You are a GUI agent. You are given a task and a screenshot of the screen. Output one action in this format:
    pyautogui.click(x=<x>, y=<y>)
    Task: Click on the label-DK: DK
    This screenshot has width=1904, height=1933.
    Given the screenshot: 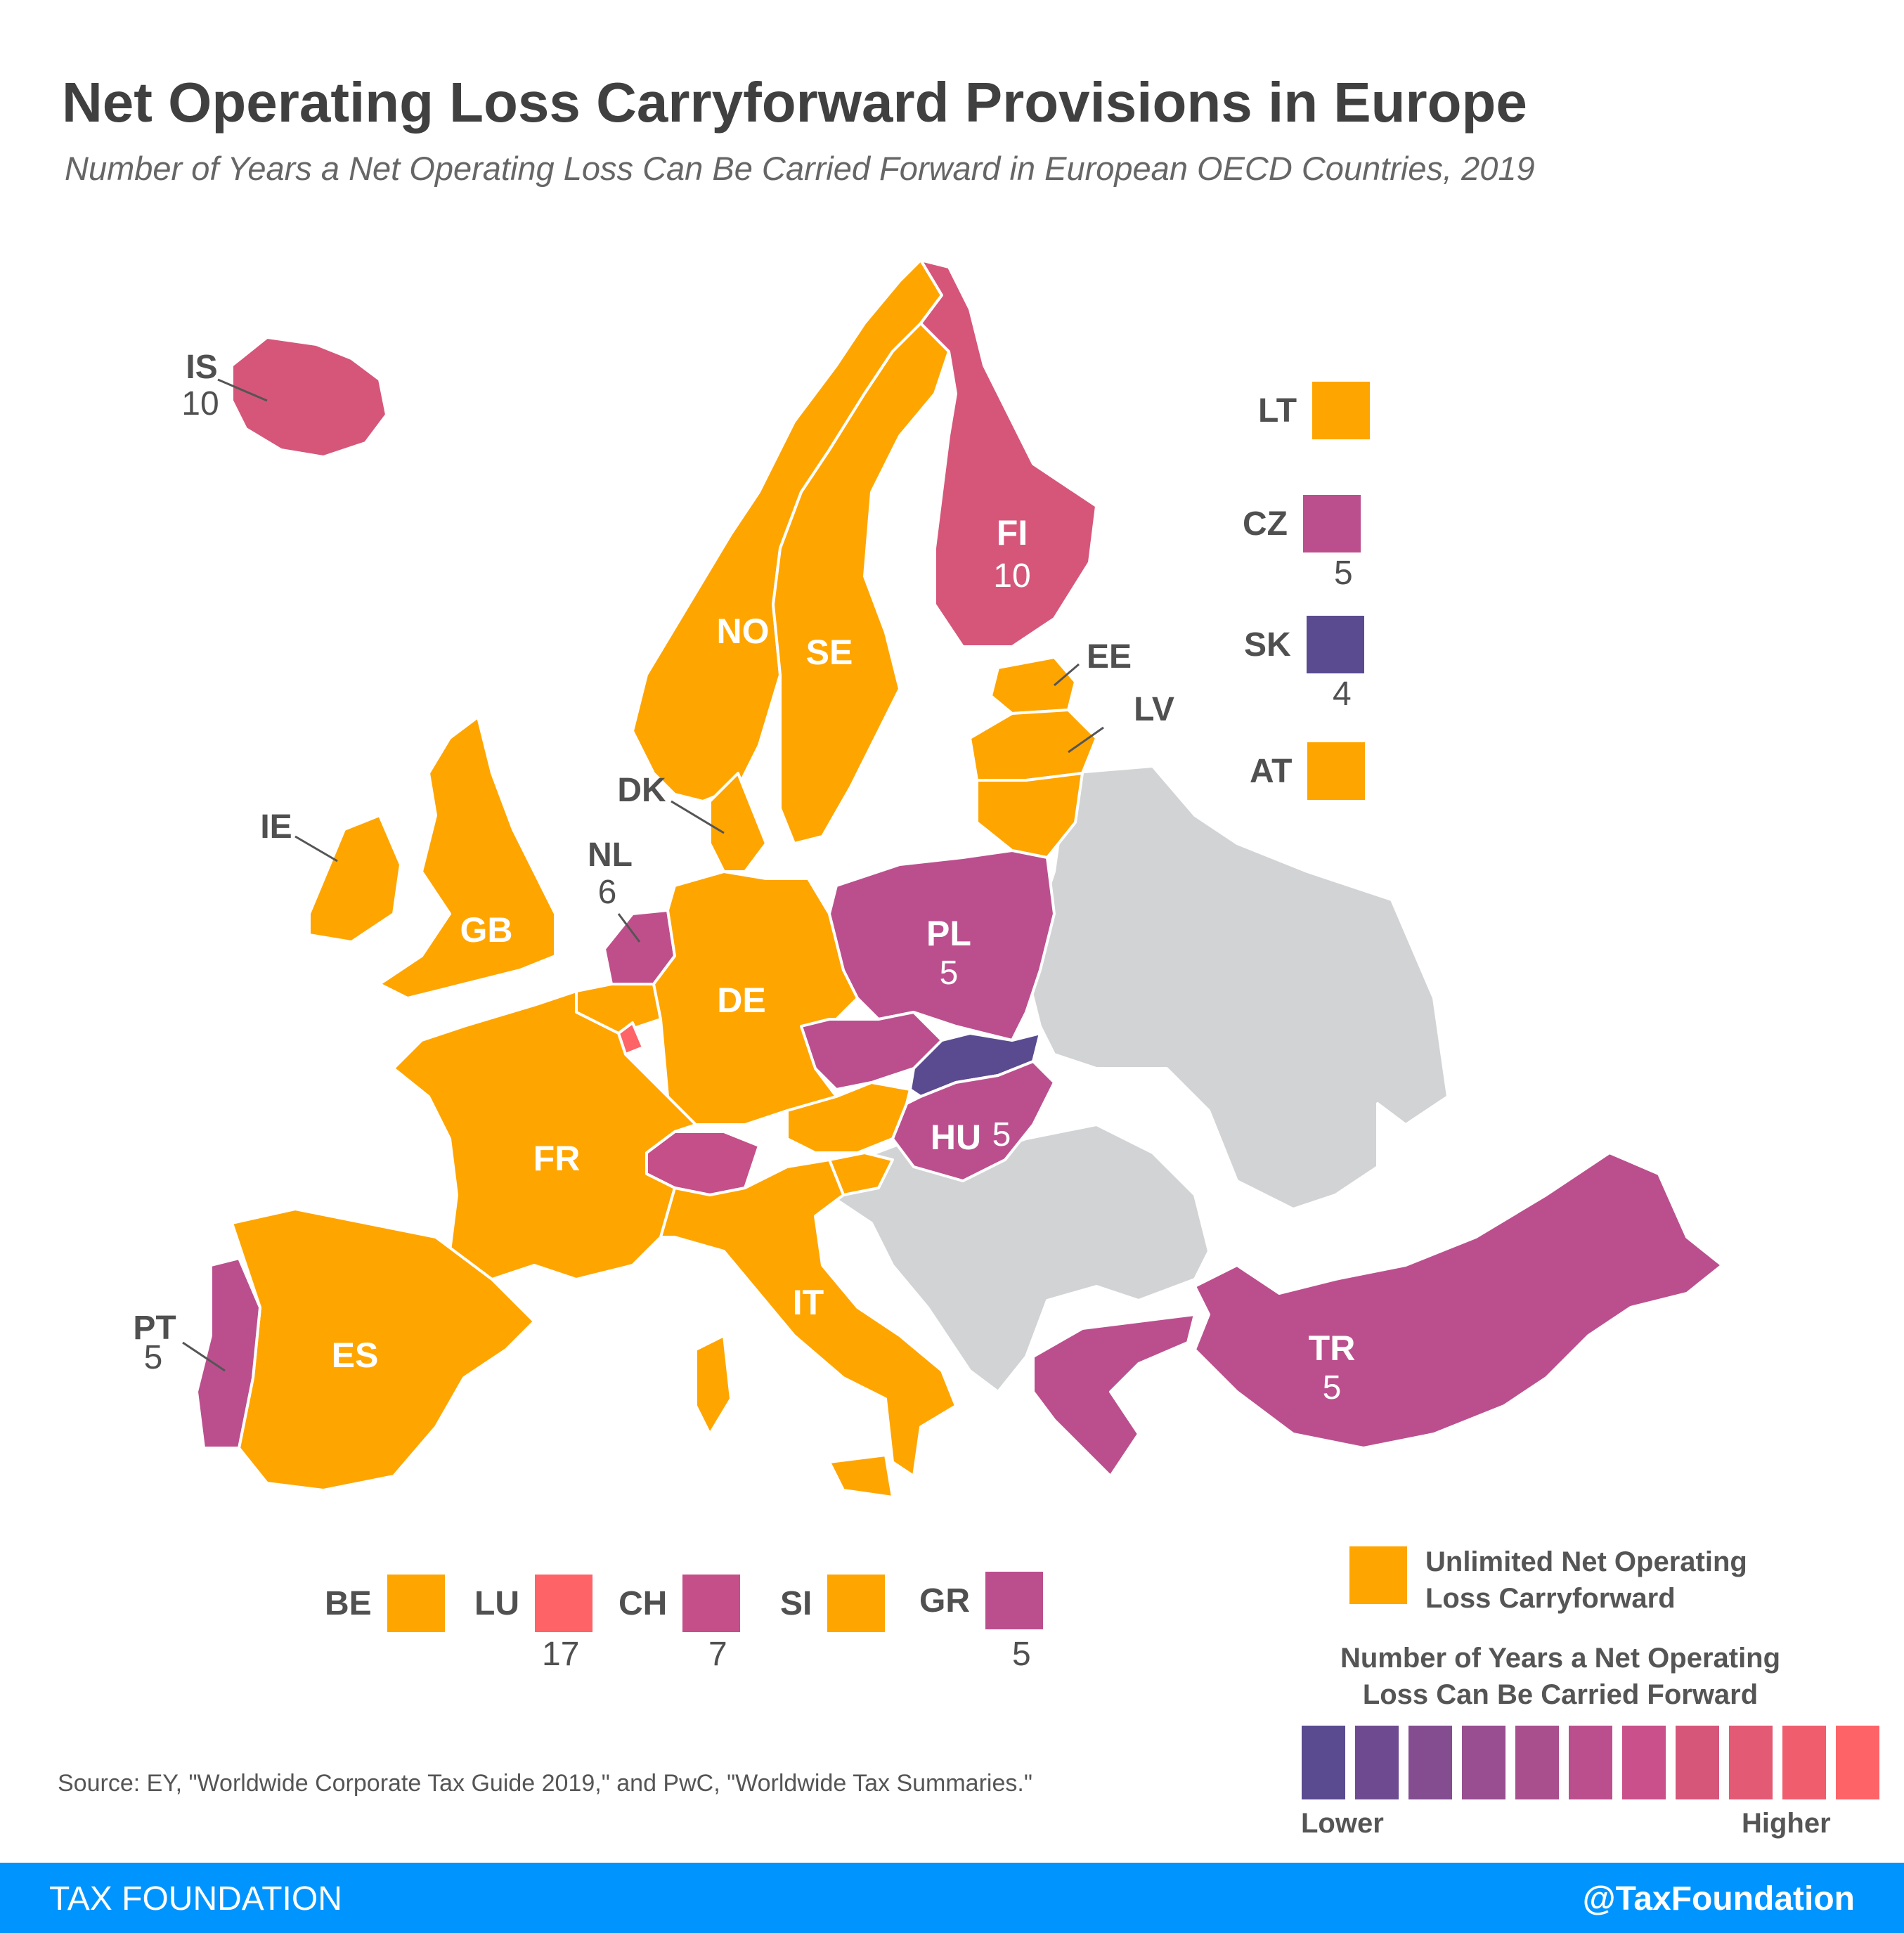 What is the action you would take?
    pyautogui.click(x=641, y=790)
    